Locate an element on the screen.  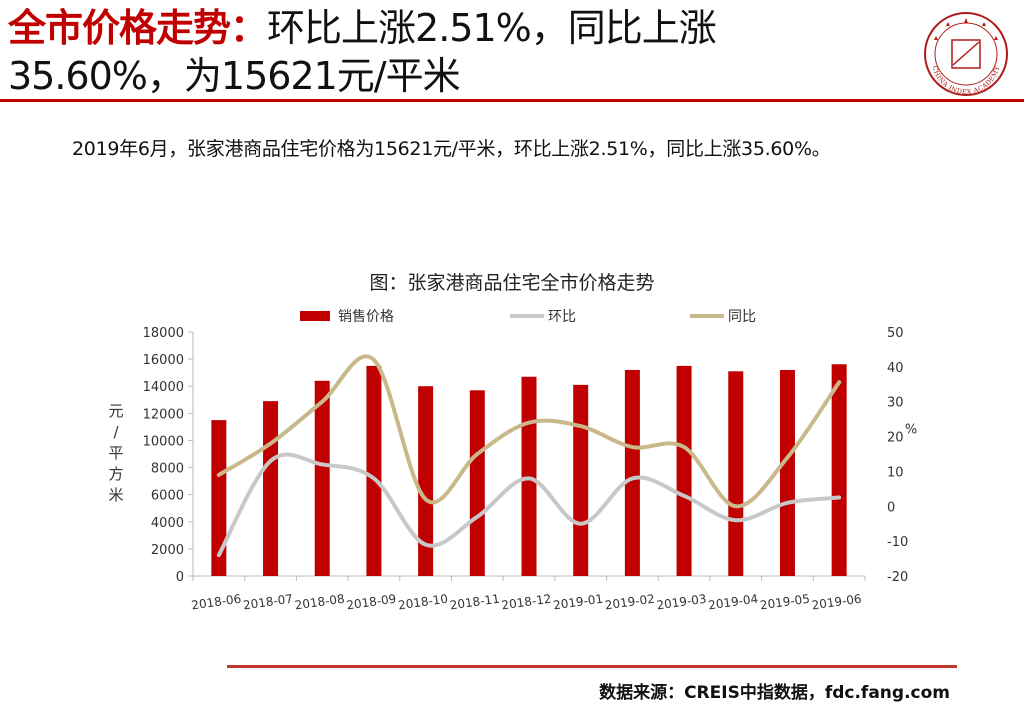
logo-text: CHINA INDEX ACADEMY is located at coordinates (966, 80).